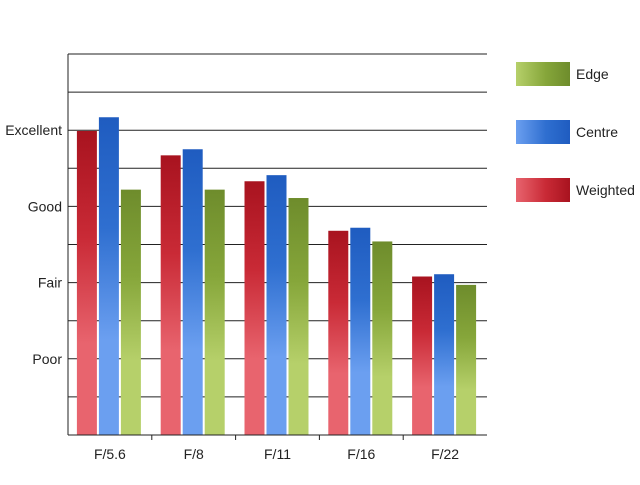 The image size is (640, 485). What do you see at coordinates (543, 190) in the screenshot?
I see `legend-swatch-weighted` at bounding box center [543, 190].